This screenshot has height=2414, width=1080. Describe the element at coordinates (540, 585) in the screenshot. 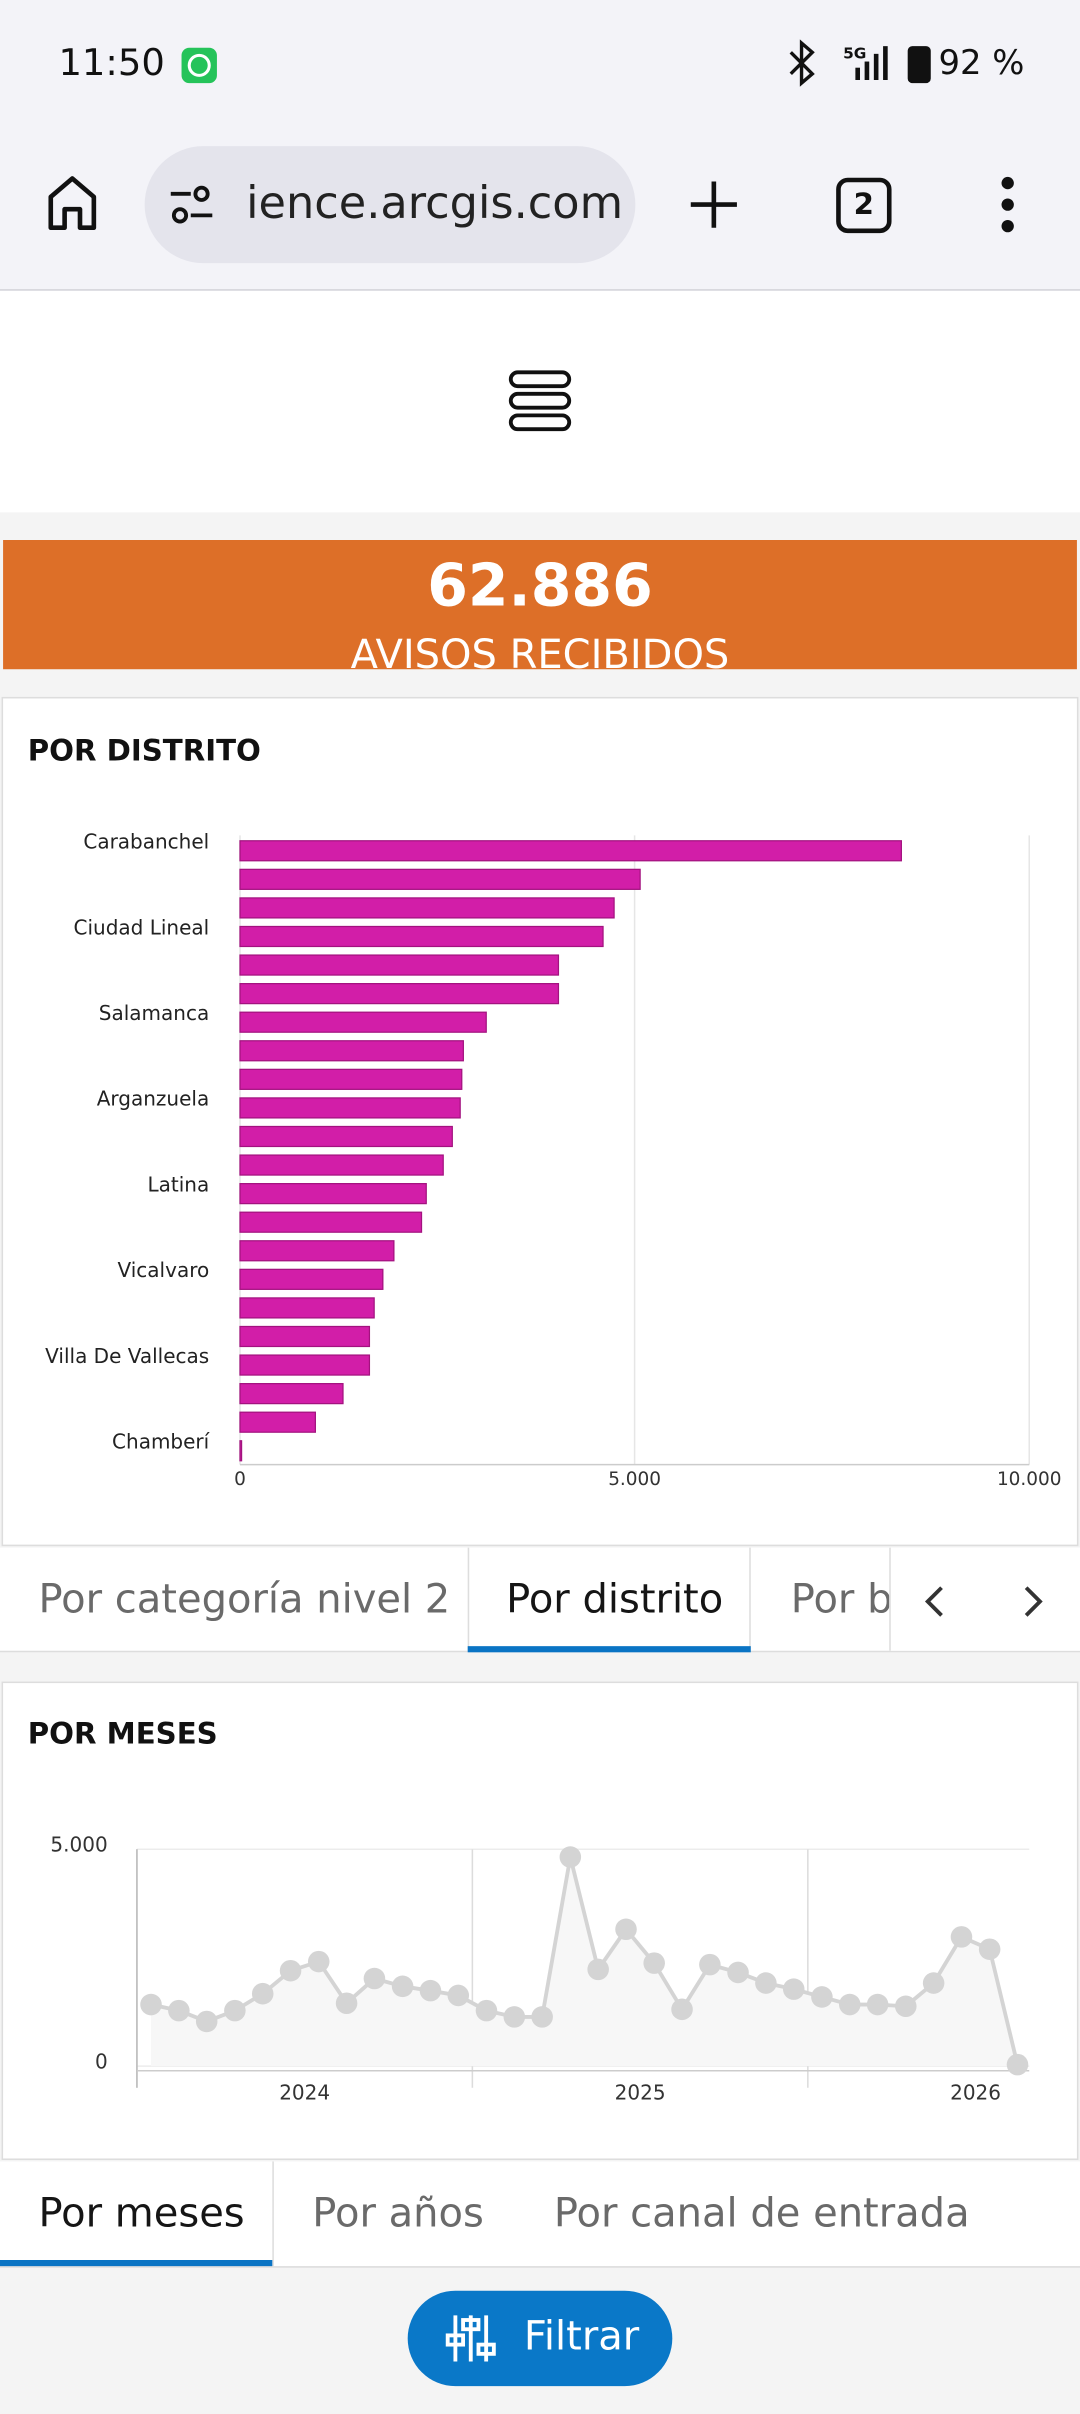

I see `indicator-value: 62.886` at that location.